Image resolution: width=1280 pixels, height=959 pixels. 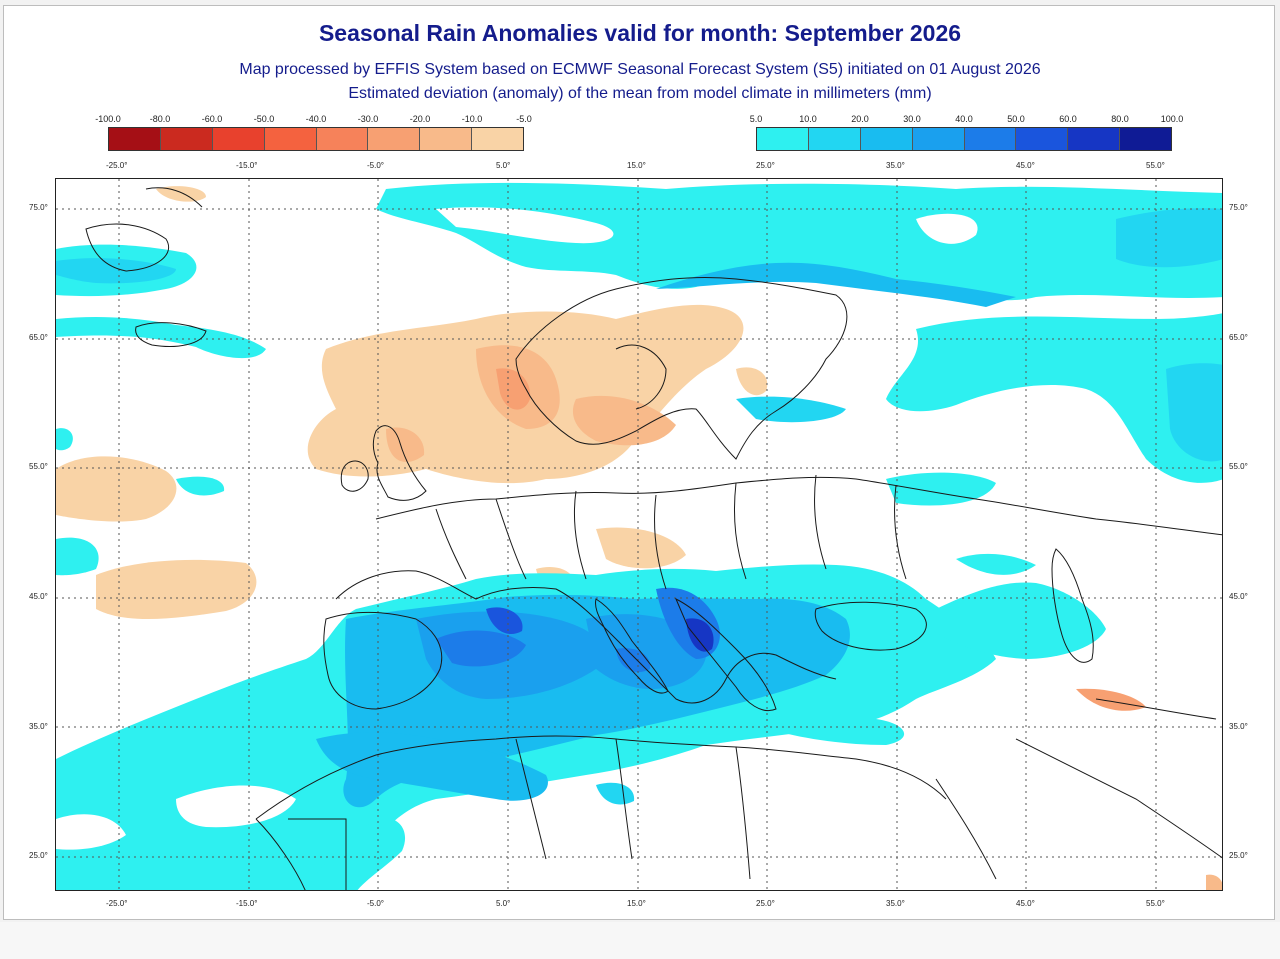 What do you see at coordinates (1155, 165) in the screenshot?
I see `lon-tick-top: 55.0°` at bounding box center [1155, 165].